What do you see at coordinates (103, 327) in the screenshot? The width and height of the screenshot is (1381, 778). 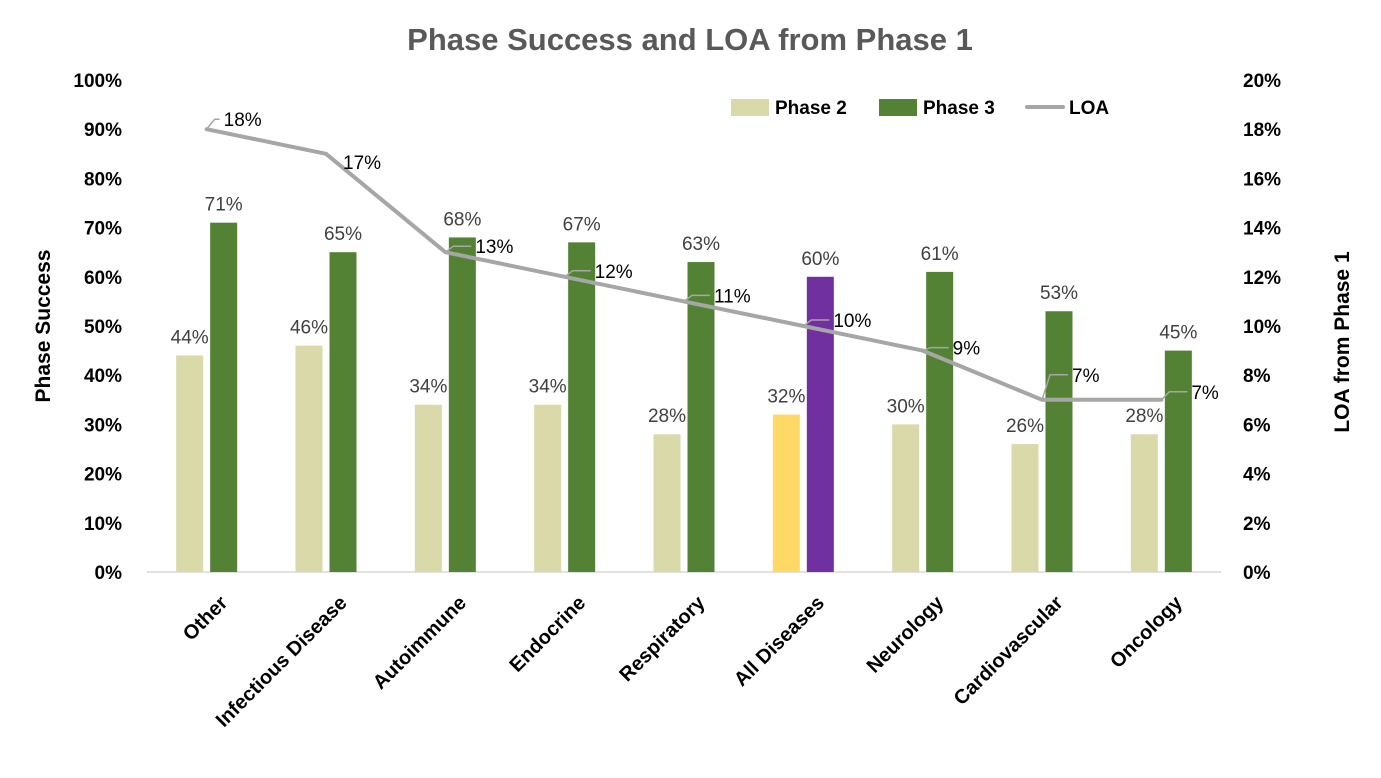 I see `y-tick-label: 50%` at bounding box center [103, 327].